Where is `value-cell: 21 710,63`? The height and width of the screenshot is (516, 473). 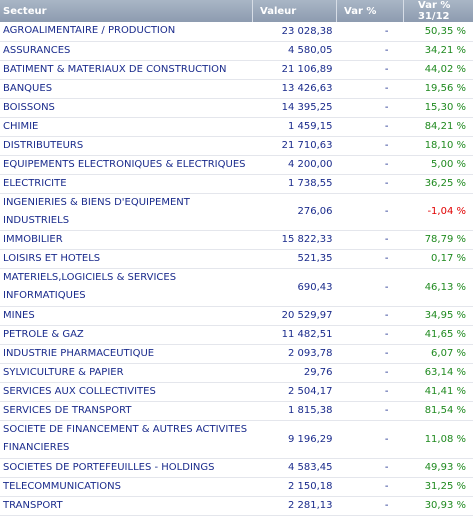 value-cell: 21 710,63 is located at coordinates (295, 145).